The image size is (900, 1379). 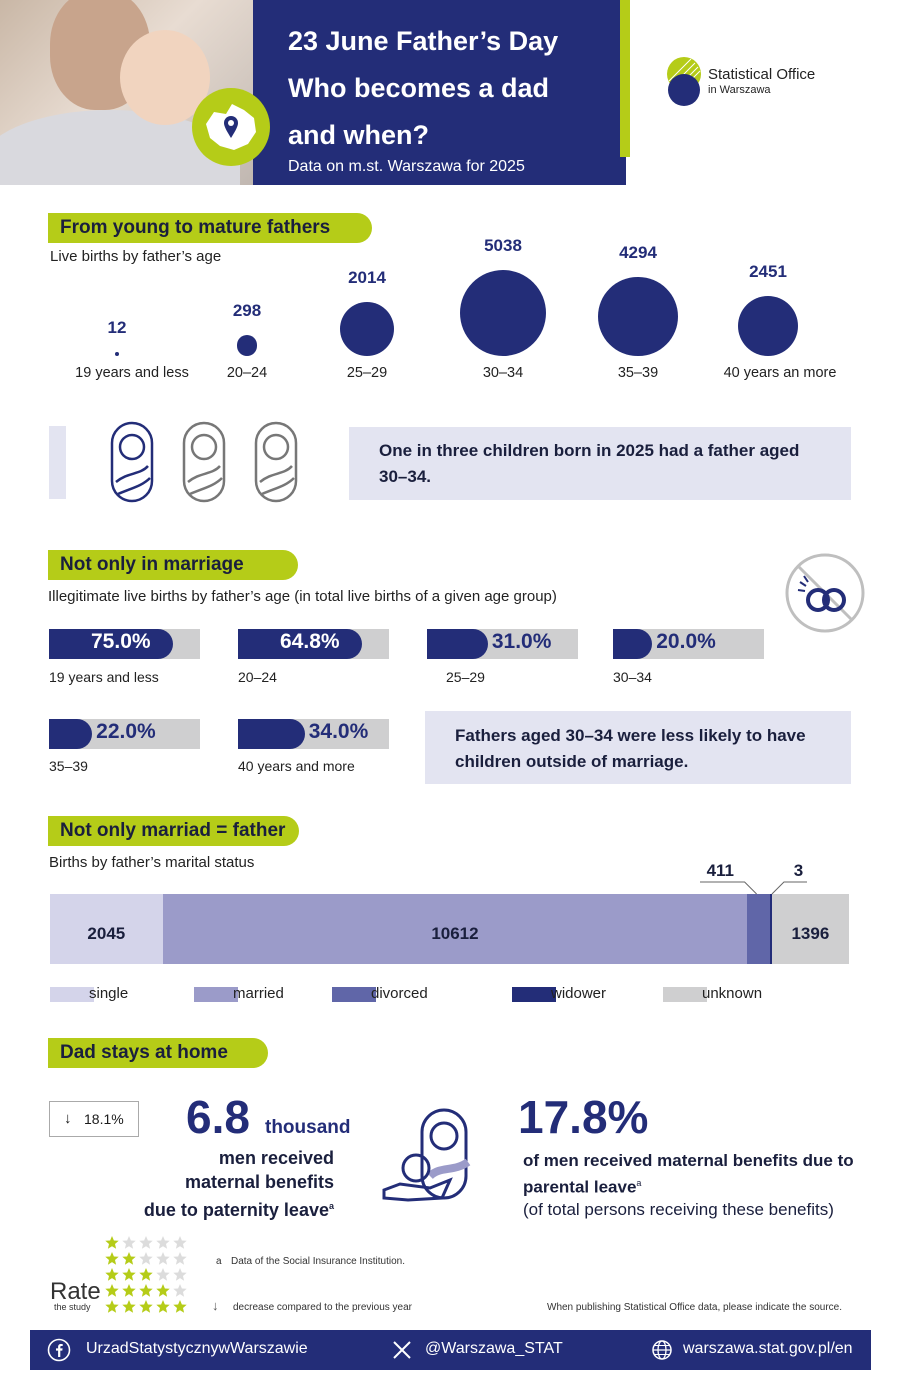 I want to click on bubble-value-0: 12, so click(x=117, y=327).